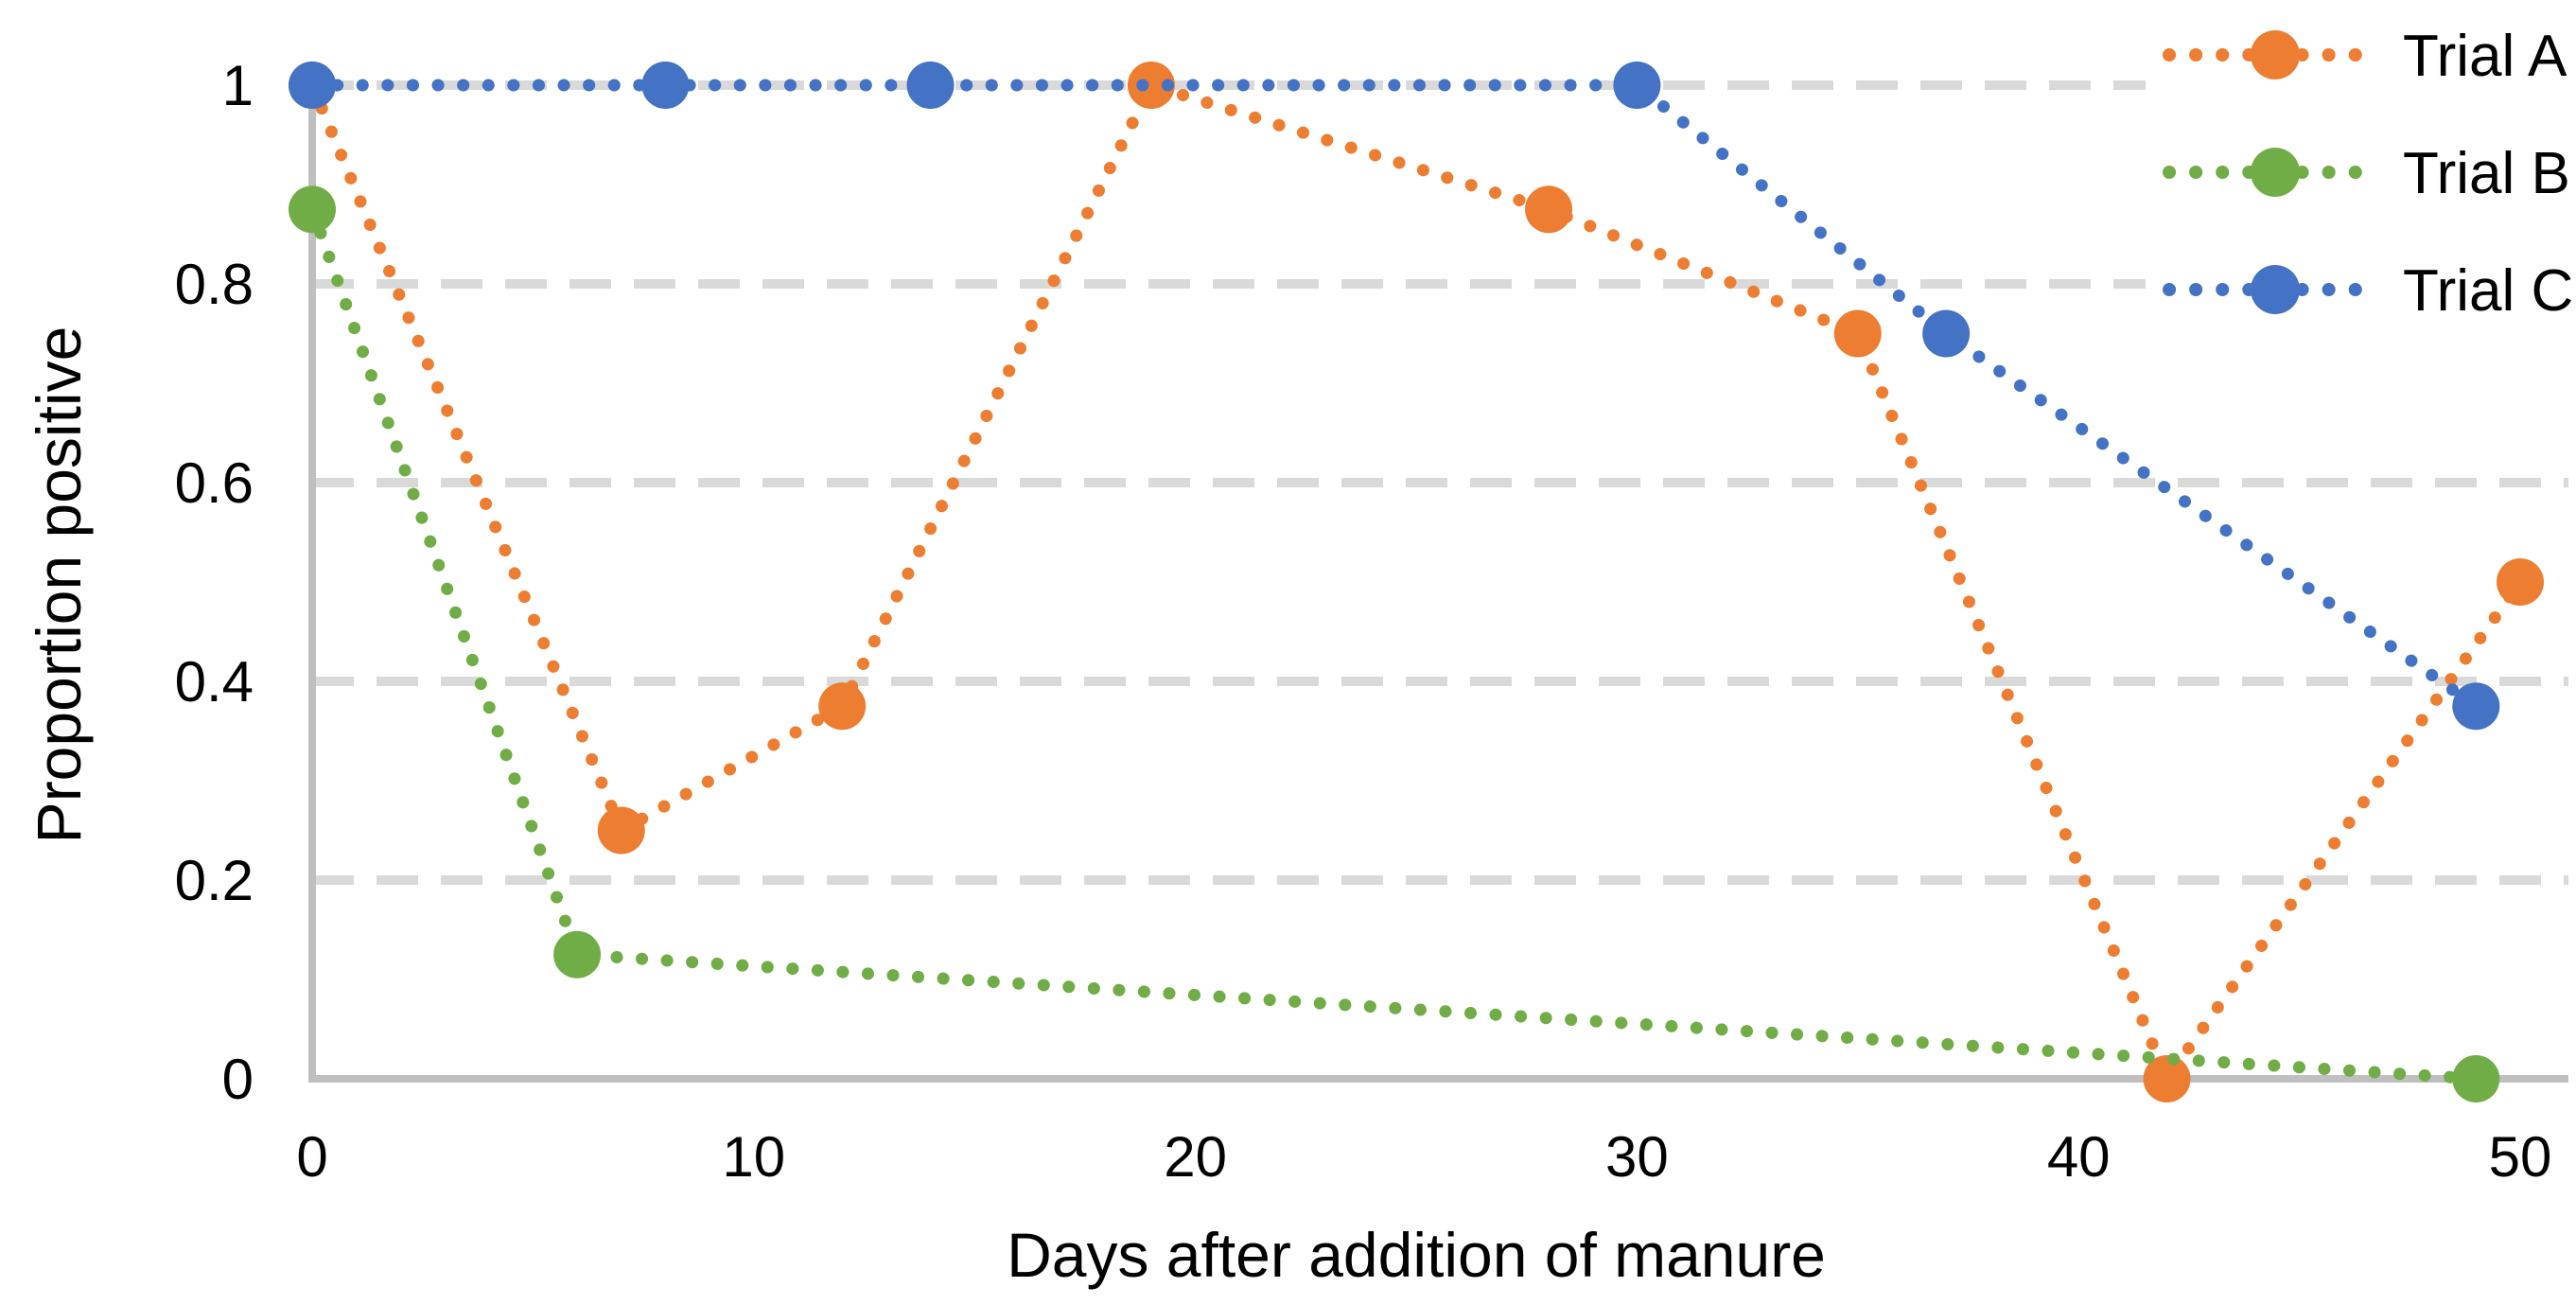 The width and height of the screenshot is (2576, 1305). I want to click on y-tick-label: 1, so click(238, 85).